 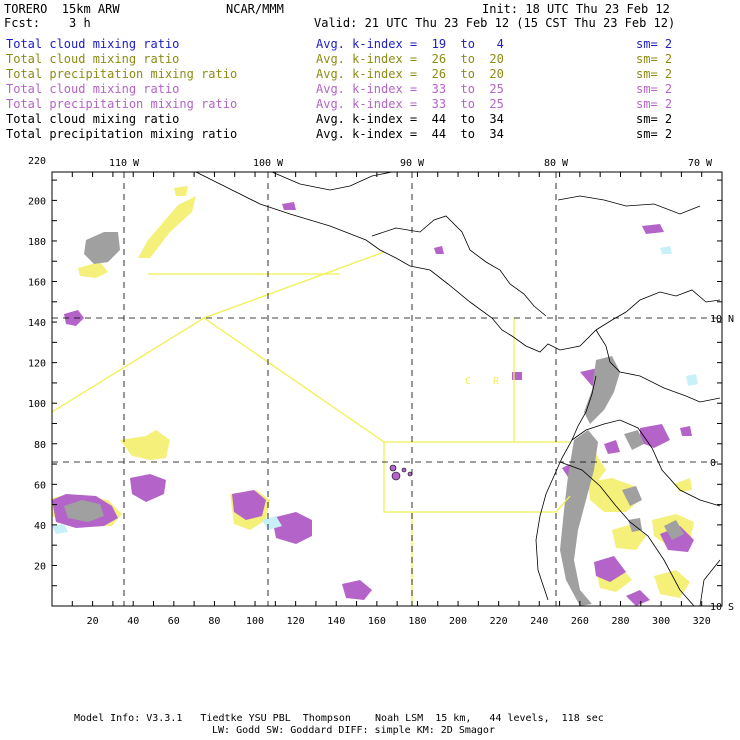 What do you see at coordinates (47, 23) in the screenshot?
I see `forecast-hour: Fcst: 3 h` at bounding box center [47, 23].